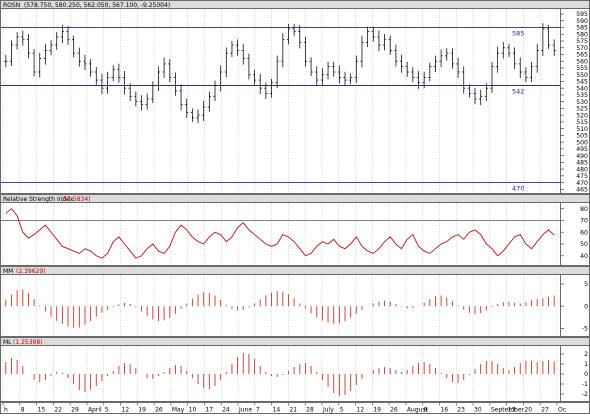 The width and height of the screenshot is (590, 418). I want to click on date-label: May, so click(178, 409).